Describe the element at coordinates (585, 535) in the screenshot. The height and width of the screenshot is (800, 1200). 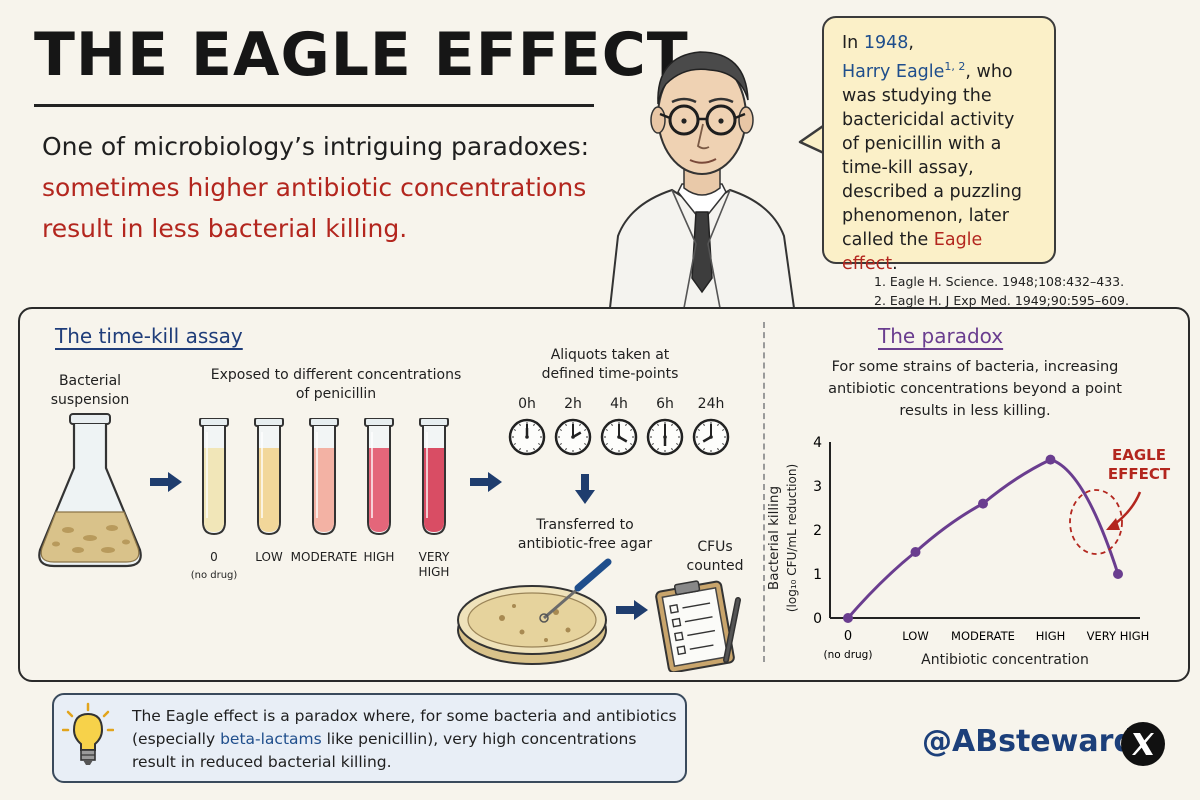
I see `transfer-label: Transferred to antibiotic-free agar` at that location.